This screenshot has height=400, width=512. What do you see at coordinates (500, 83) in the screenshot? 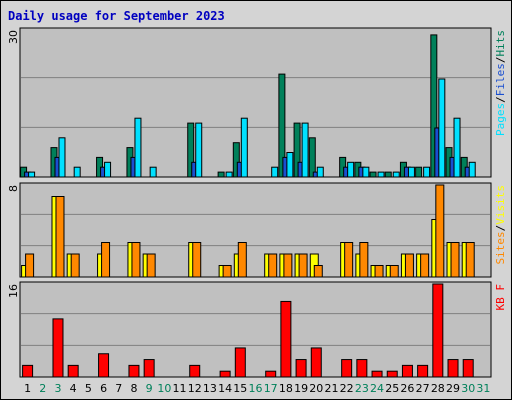
I see `legend-label: Pages/Files/Hits` at bounding box center [500, 83].